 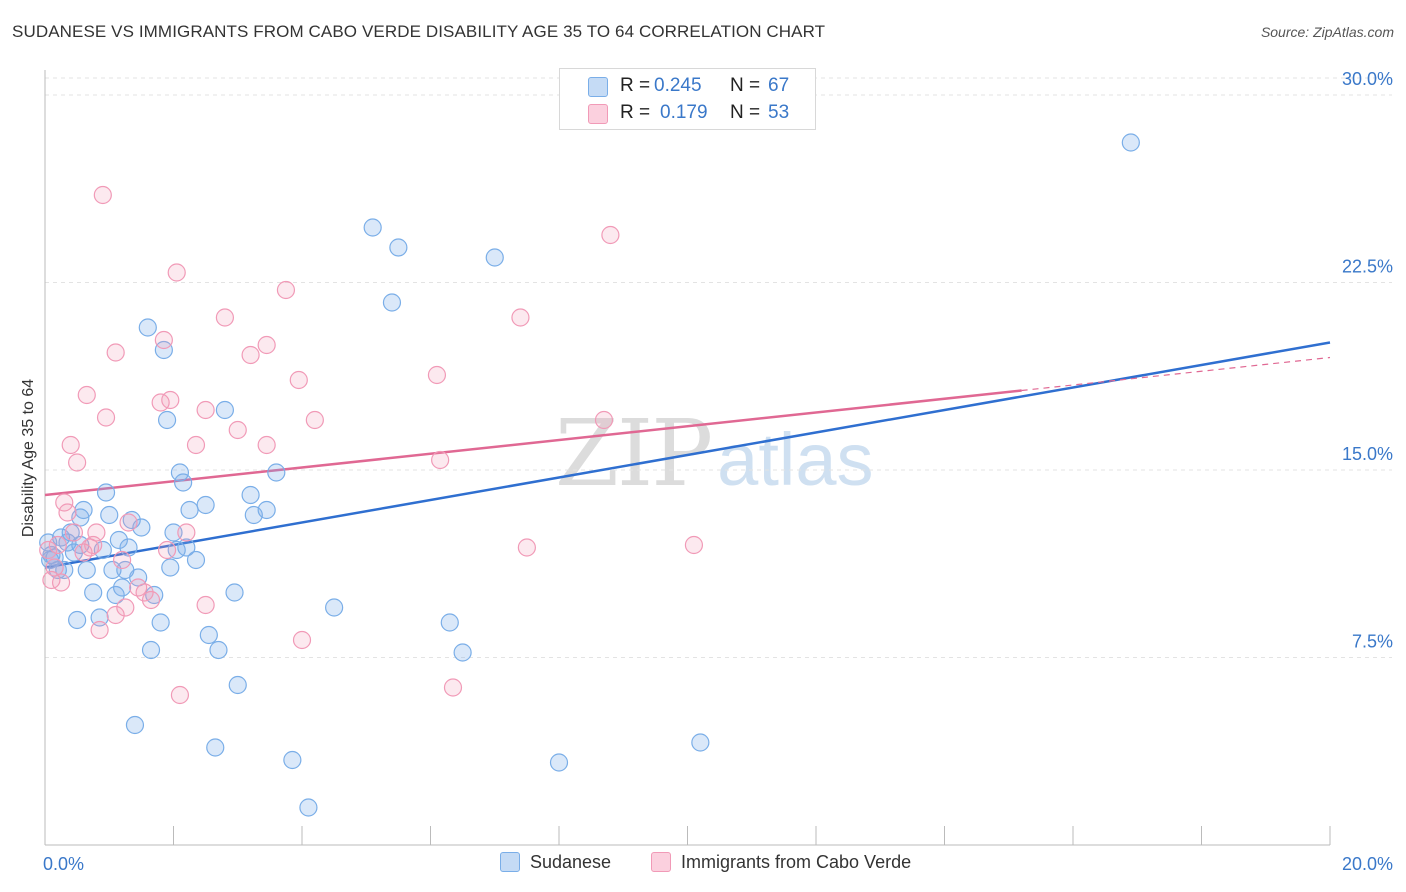 I want to click on trend-line-cabo-verde-extension, so click(x=1176, y=374).